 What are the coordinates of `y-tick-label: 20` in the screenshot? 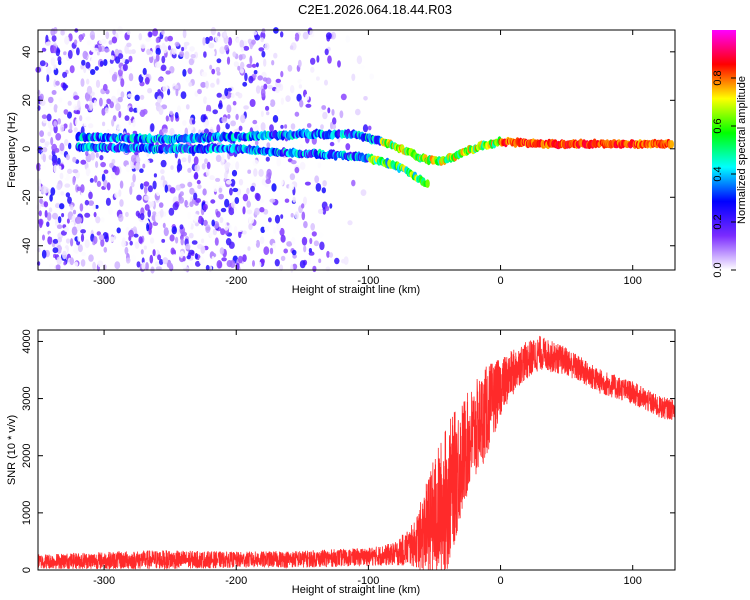 It's located at (27, 100).